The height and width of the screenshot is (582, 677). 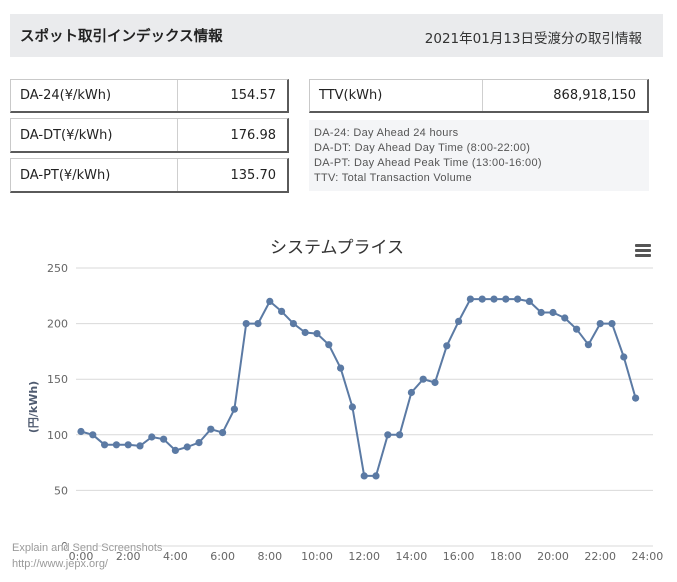 What do you see at coordinates (57, 407) in the screenshot?
I see `y-axis-labels: 0 50 100 150 200 250` at bounding box center [57, 407].